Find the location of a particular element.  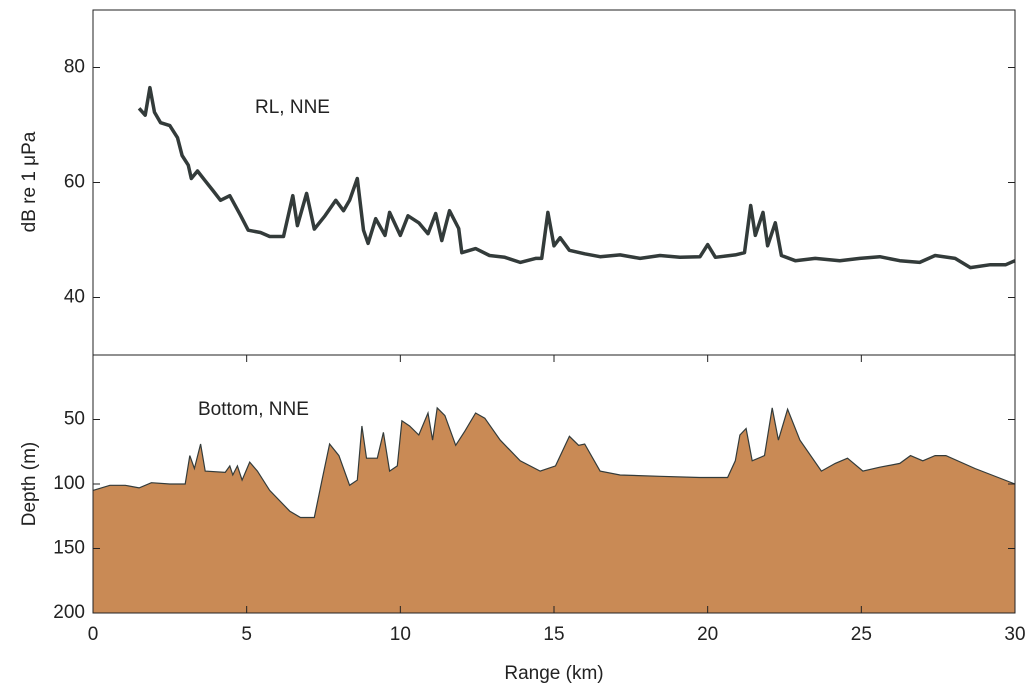

annotation: Bottom, NNE is located at coordinates (253, 409).